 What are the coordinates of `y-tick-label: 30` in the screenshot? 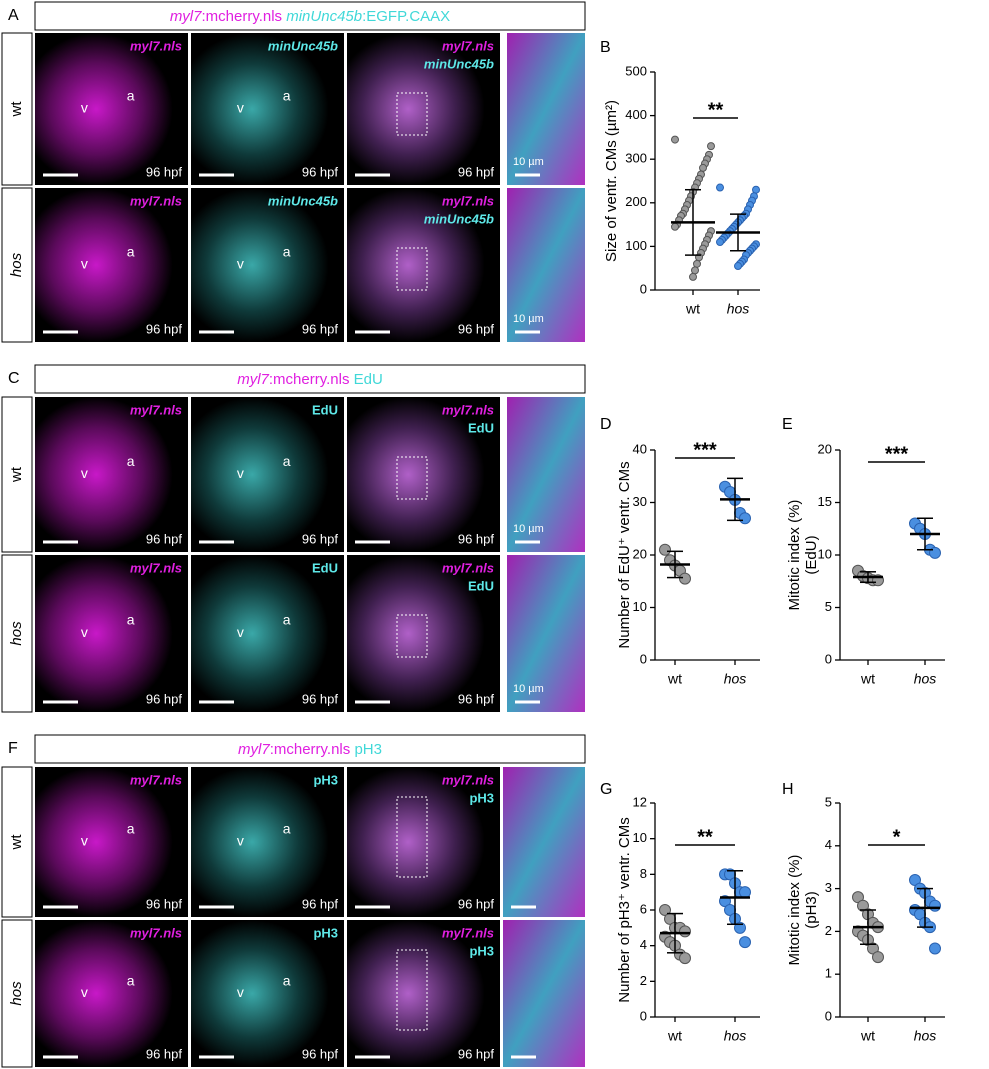 It's located at (640, 501).